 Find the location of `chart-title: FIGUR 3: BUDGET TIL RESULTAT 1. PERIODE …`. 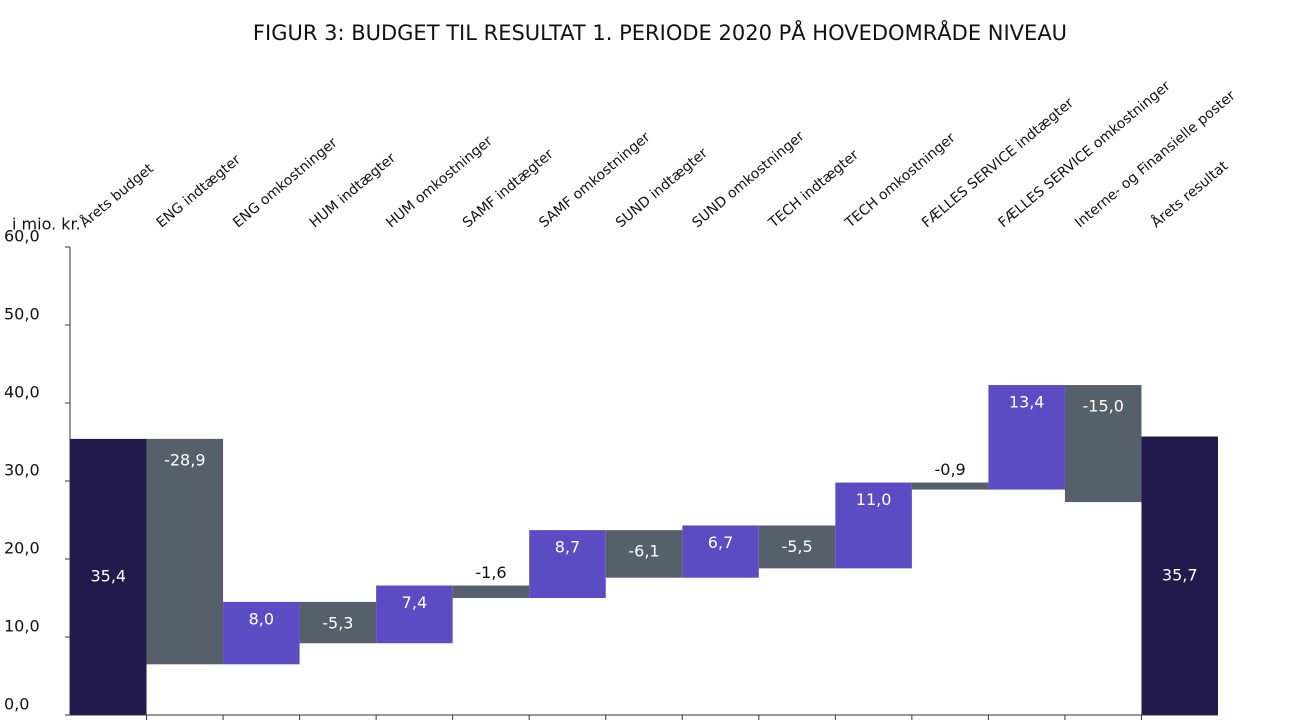

chart-title: FIGUR 3: BUDGET TIL RESULTAT 1. PERIODE … is located at coordinates (660, 32).